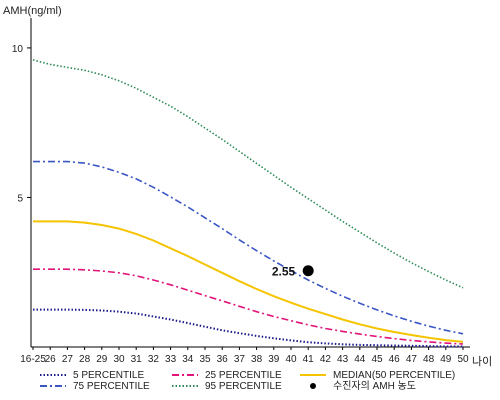  I want to click on x-tick-label: 44, so click(360, 359).